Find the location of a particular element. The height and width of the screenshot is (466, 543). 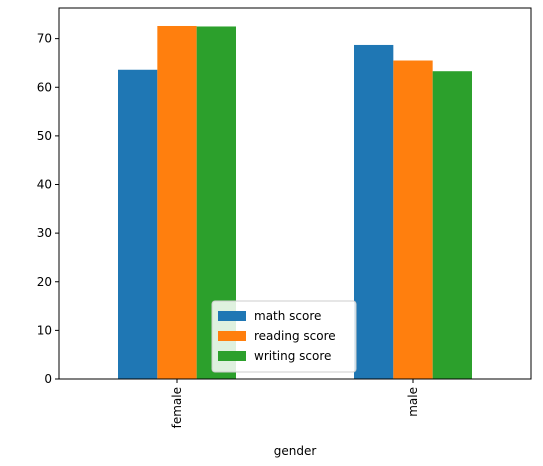

bar-reading-score-male is located at coordinates (413, 219).